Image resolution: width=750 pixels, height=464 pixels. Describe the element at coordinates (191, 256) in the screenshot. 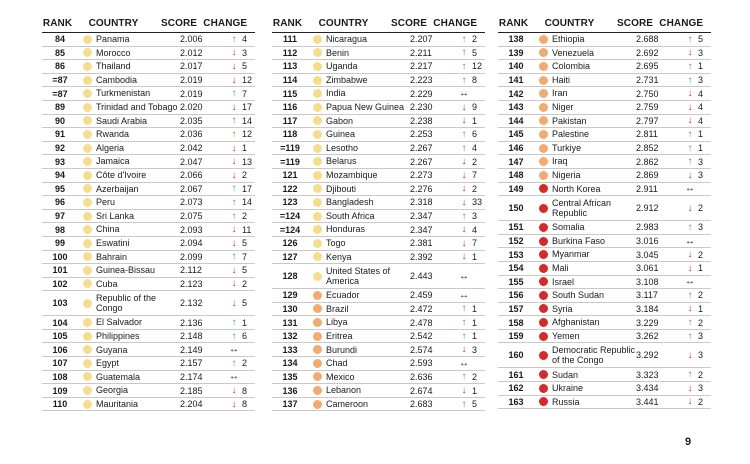

I see `score-cell: 2.099` at that location.